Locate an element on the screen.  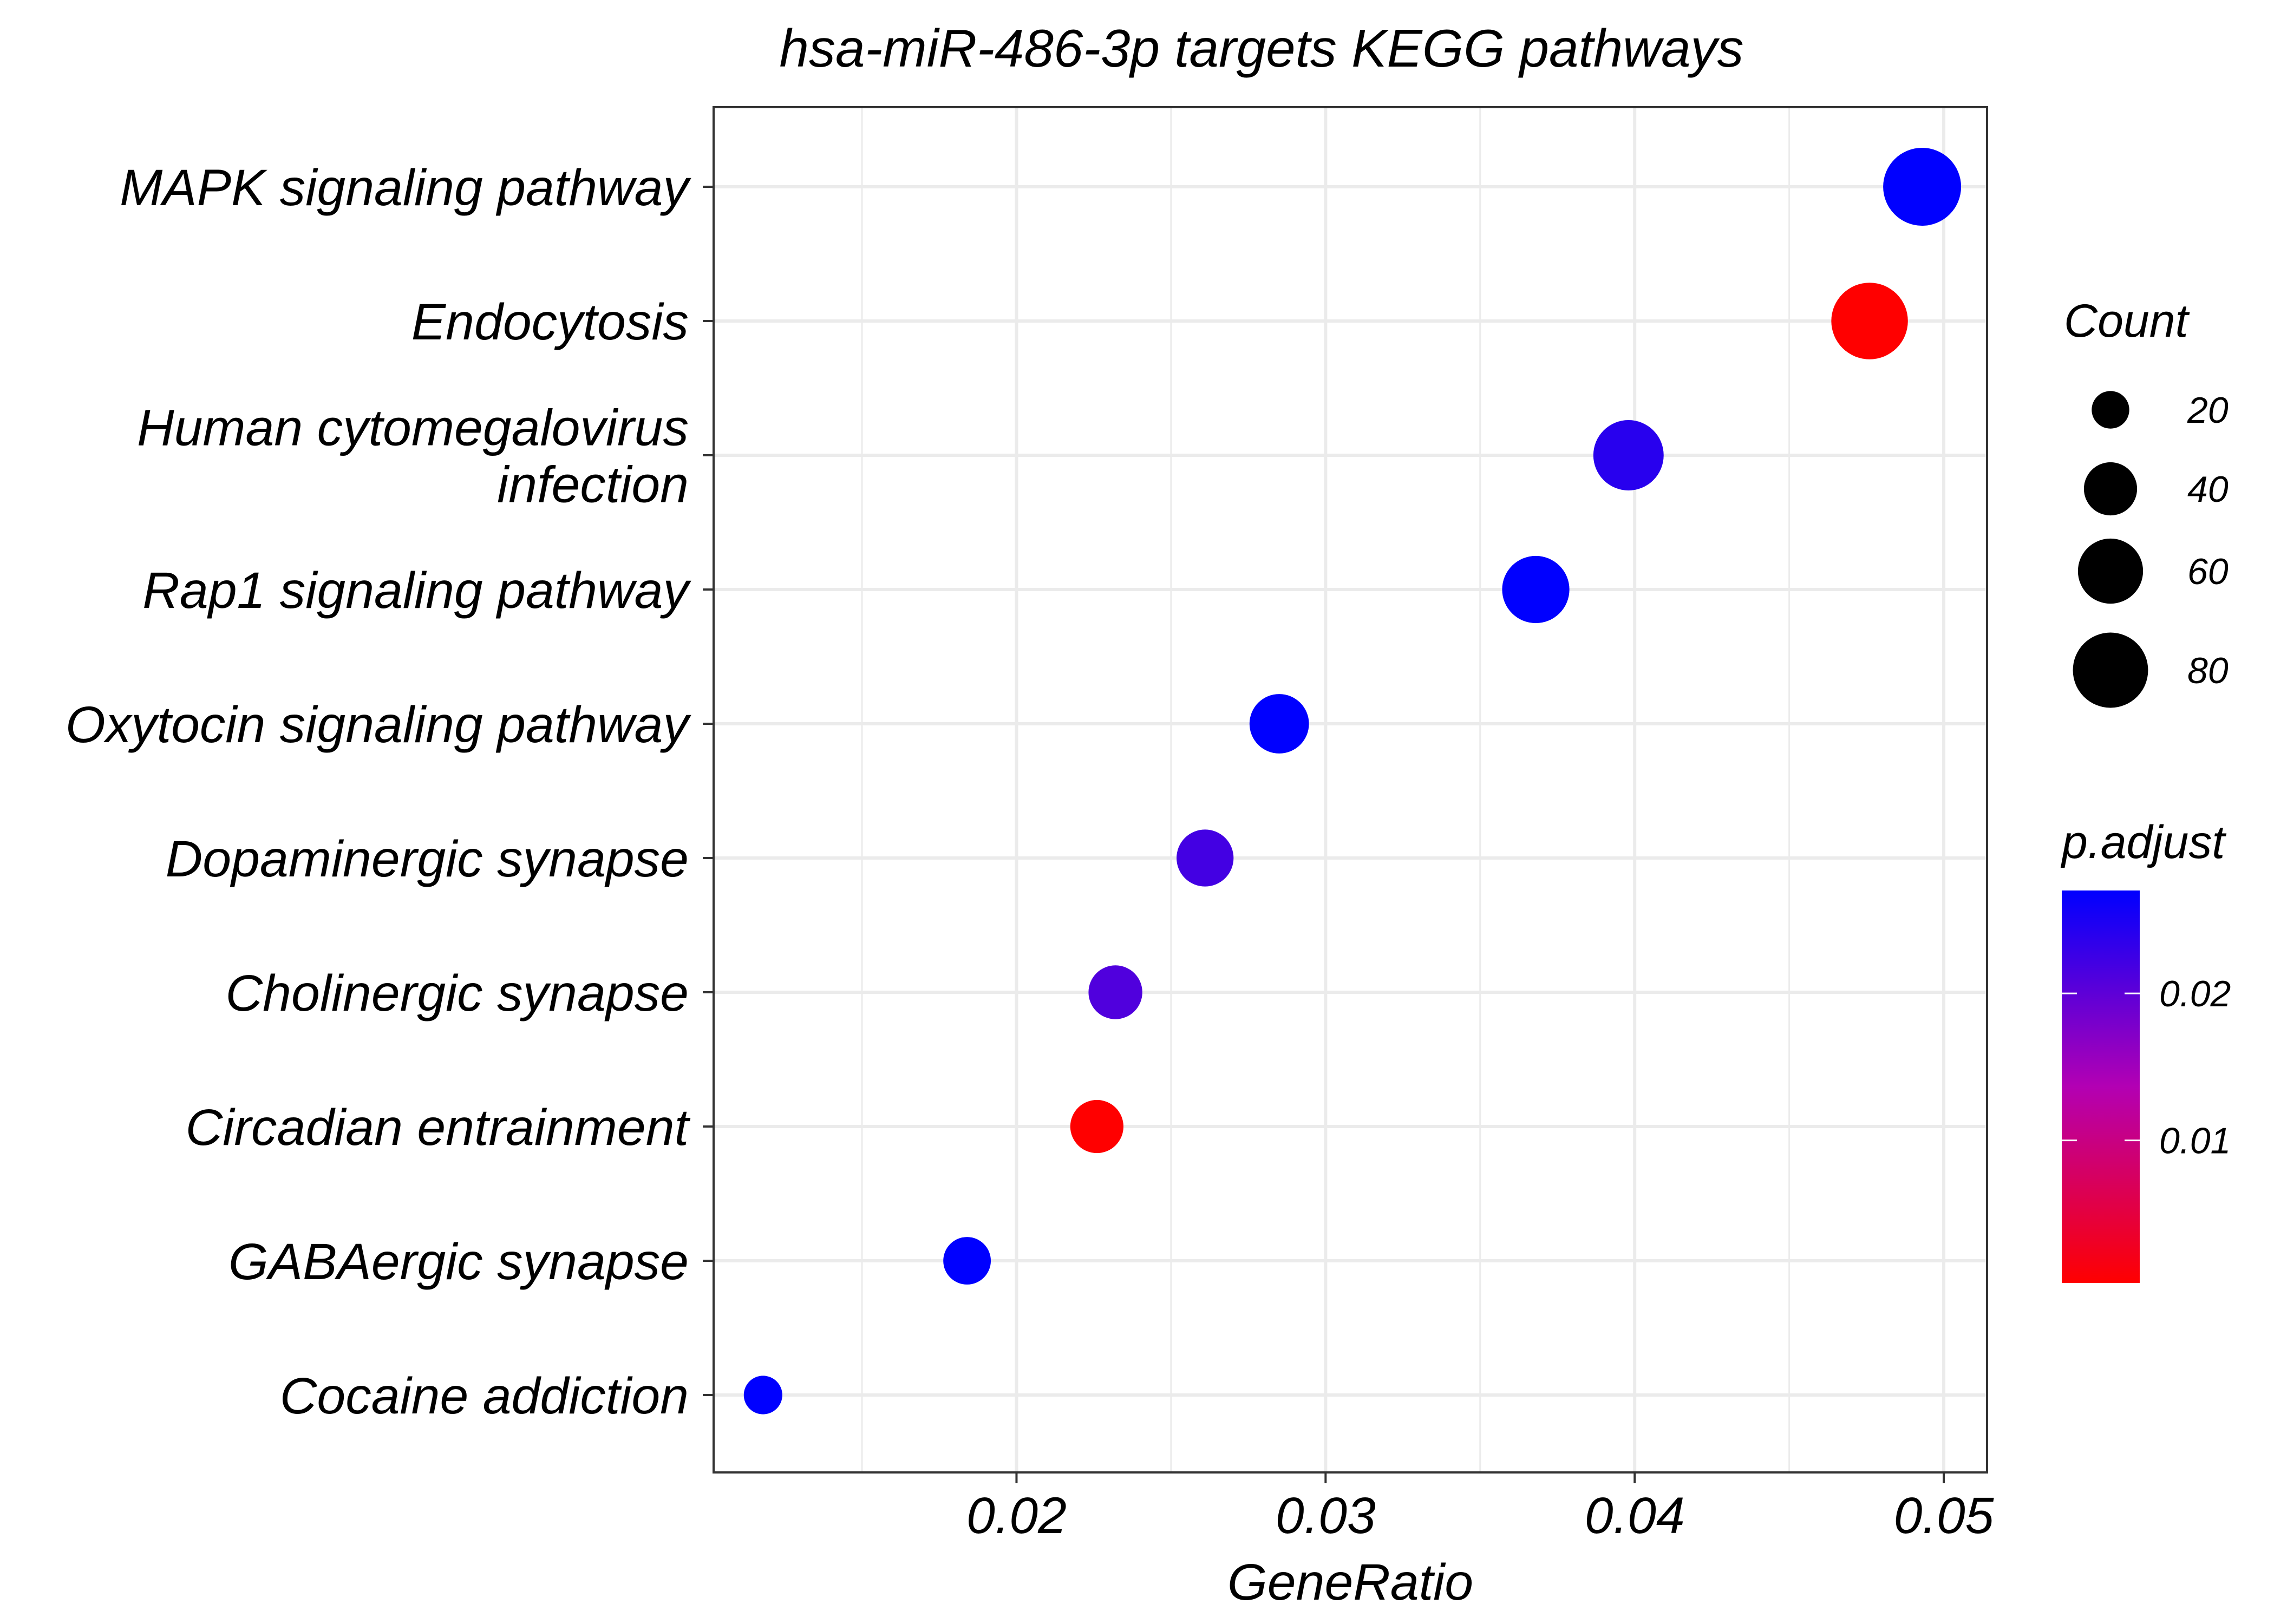
y-tick-label: Oxytocin signaling pathway is located at coordinates (379, 725).